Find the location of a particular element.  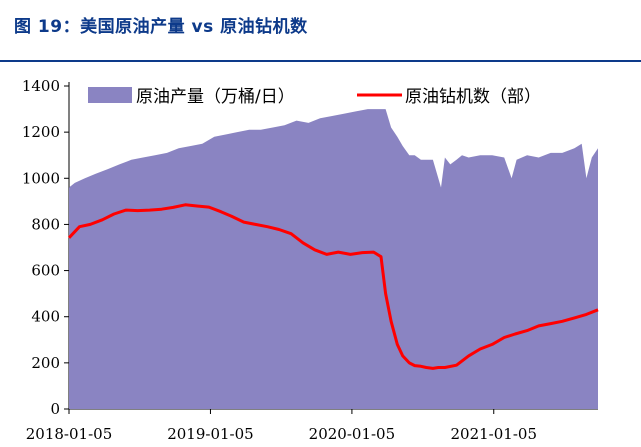

y-tick-label: 600 is located at coordinates (45, 271).